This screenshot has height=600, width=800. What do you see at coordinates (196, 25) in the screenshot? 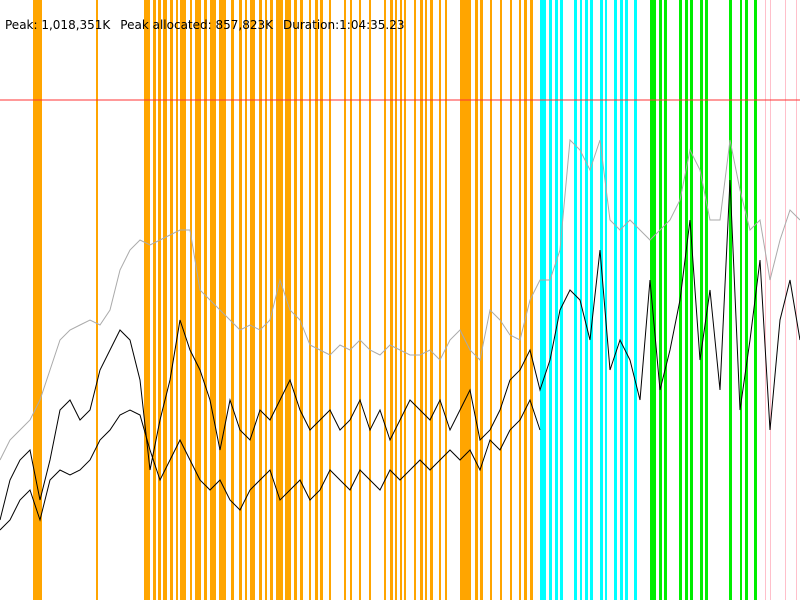
I see `peak-allocated-label: Peak allocated: 857,823K` at bounding box center [196, 25].